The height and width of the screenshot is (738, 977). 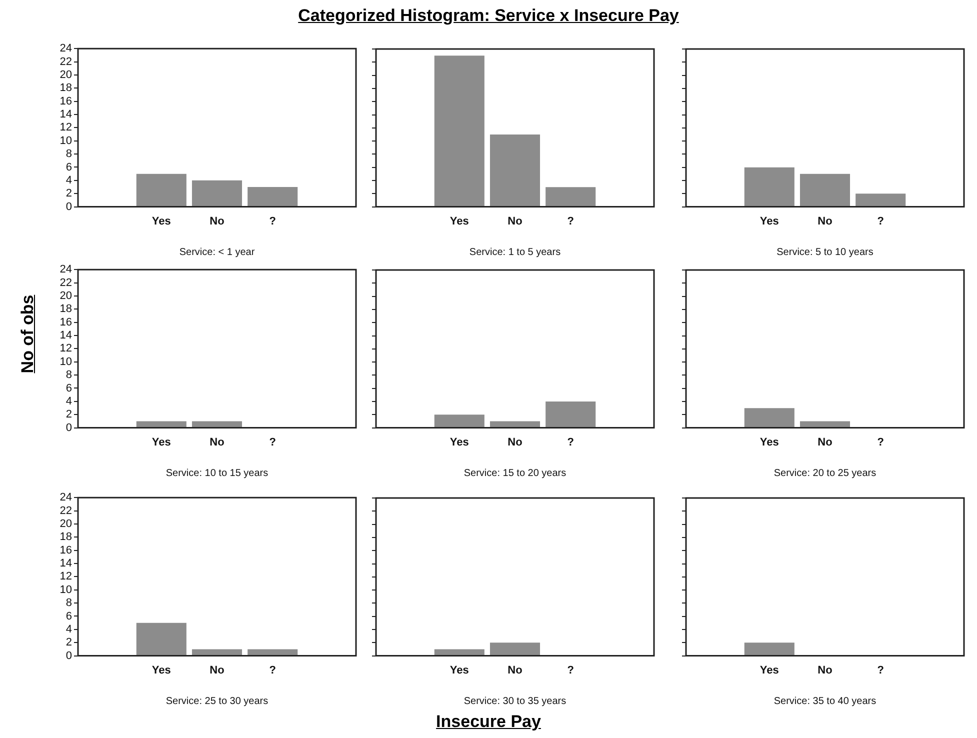 What do you see at coordinates (825, 701) in the screenshot?
I see `x-axis-title: Service: 35 to 40 years` at bounding box center [825, 701].